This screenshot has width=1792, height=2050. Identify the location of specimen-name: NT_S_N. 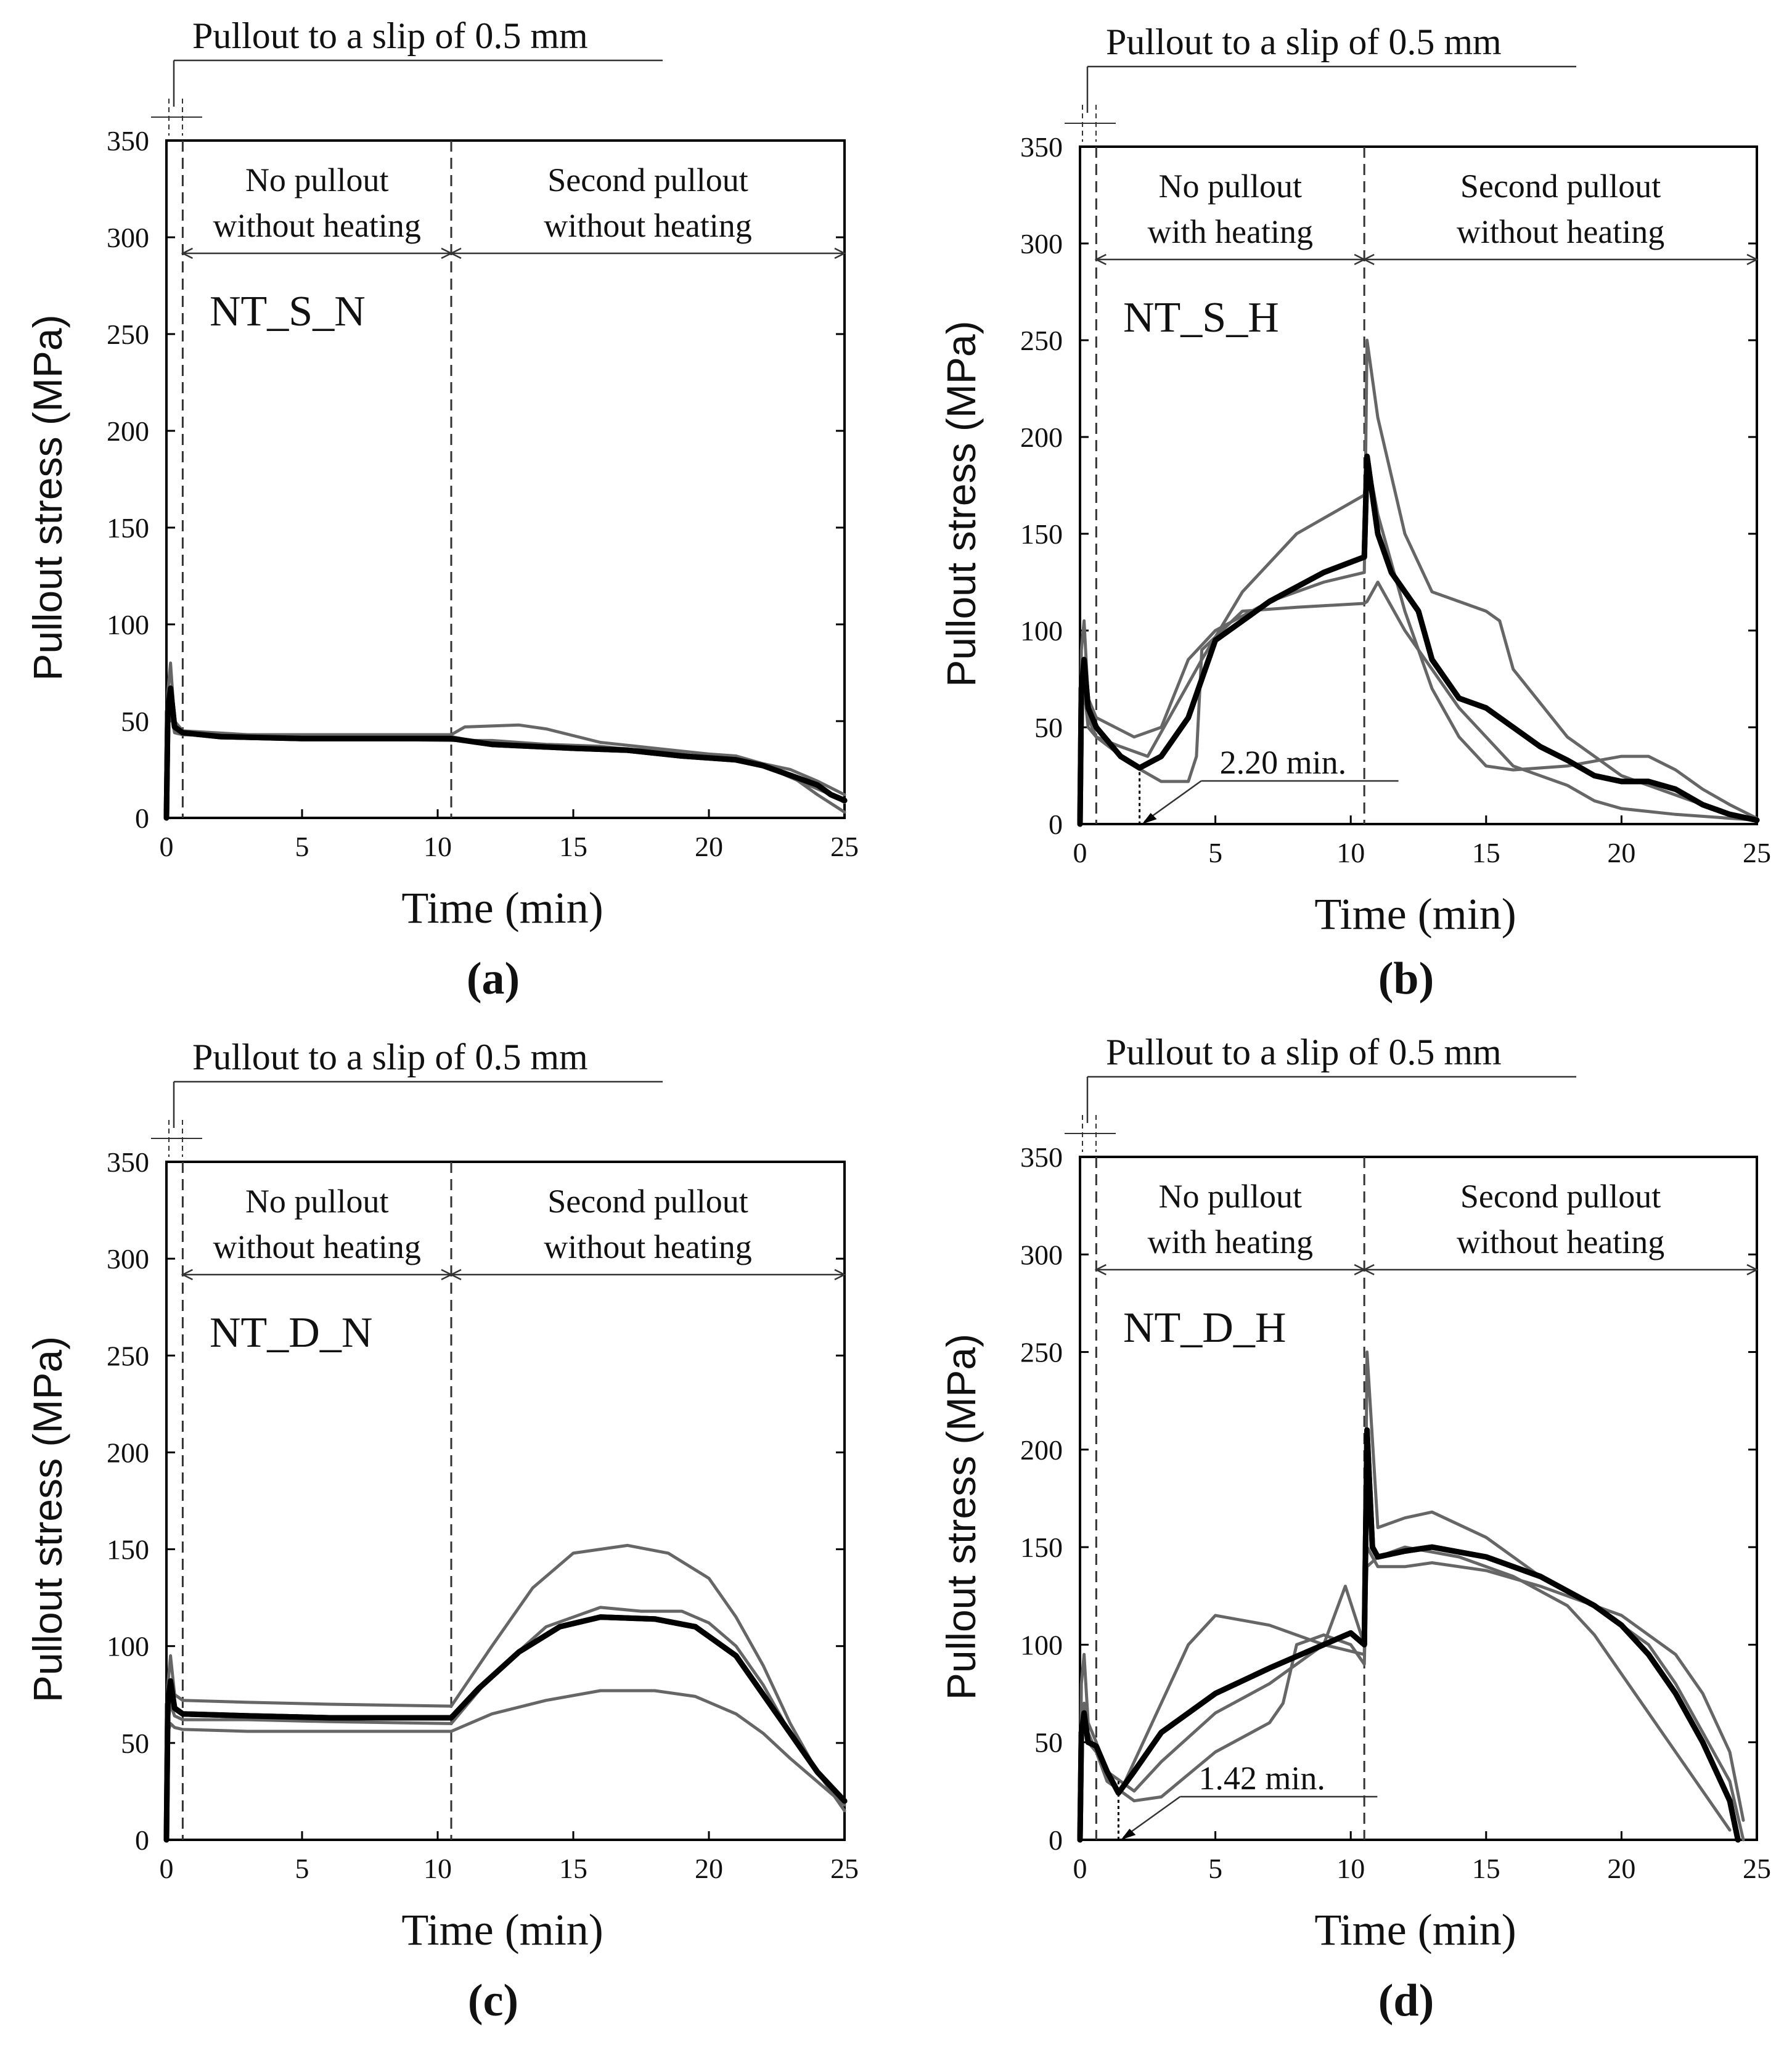
(288, 311).